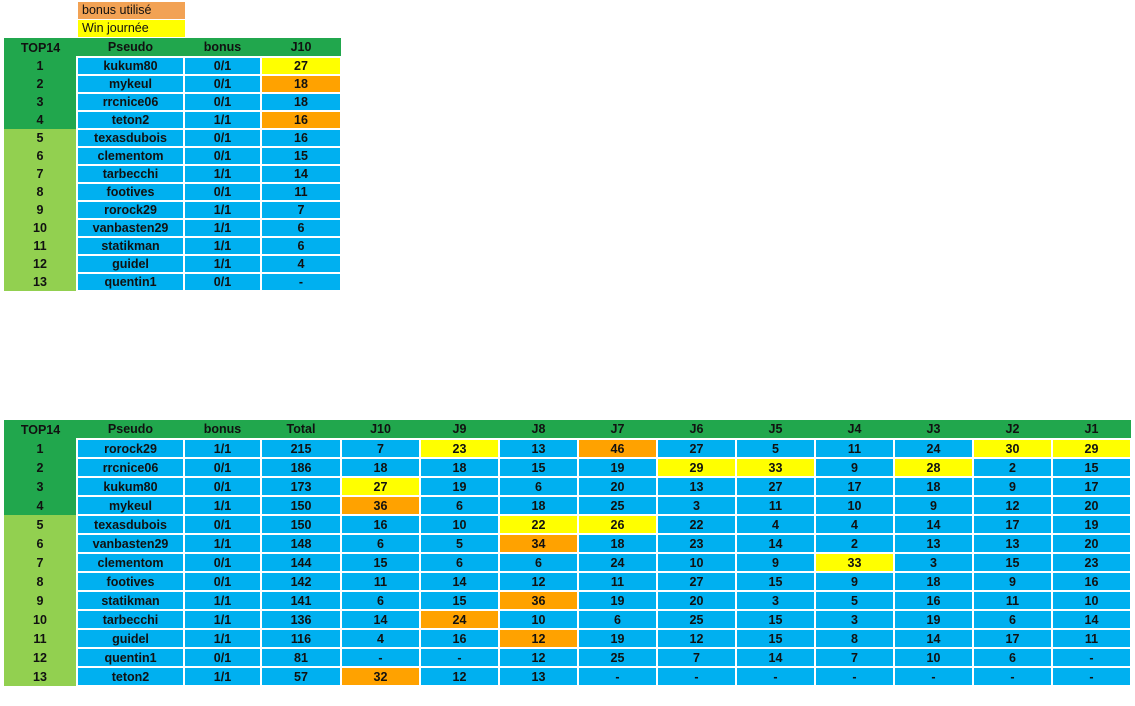 This screenshot has width=1135, height=706. Describe the element at coordinates (696, 524) in the screenshot. I see `j6-cell: 22` at that location.